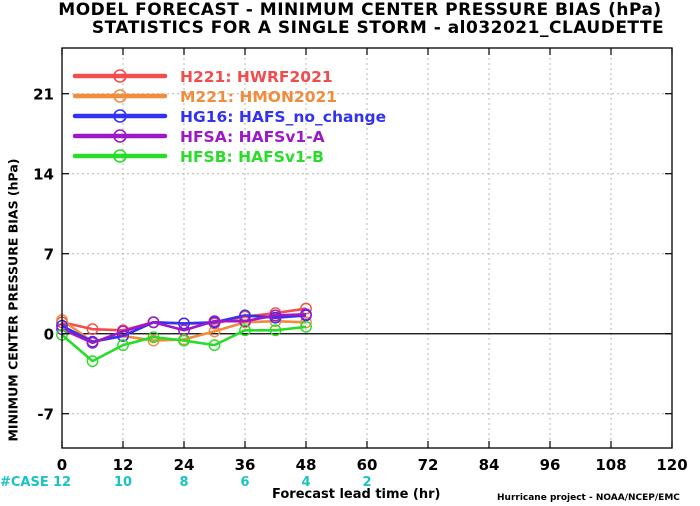  I want to click on case-count: 2, so click(366, 482).